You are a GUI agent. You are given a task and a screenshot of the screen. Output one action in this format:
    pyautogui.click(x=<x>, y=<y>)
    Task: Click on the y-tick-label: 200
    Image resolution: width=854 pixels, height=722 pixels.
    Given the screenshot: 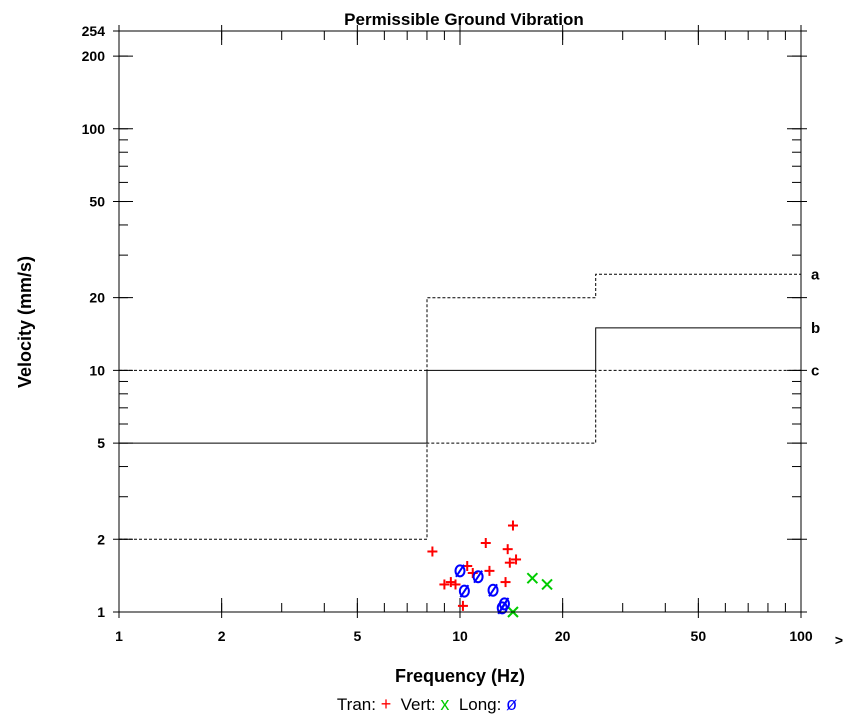 What is the action you would take?
    pyautogui.click(x=94, y=56)
    